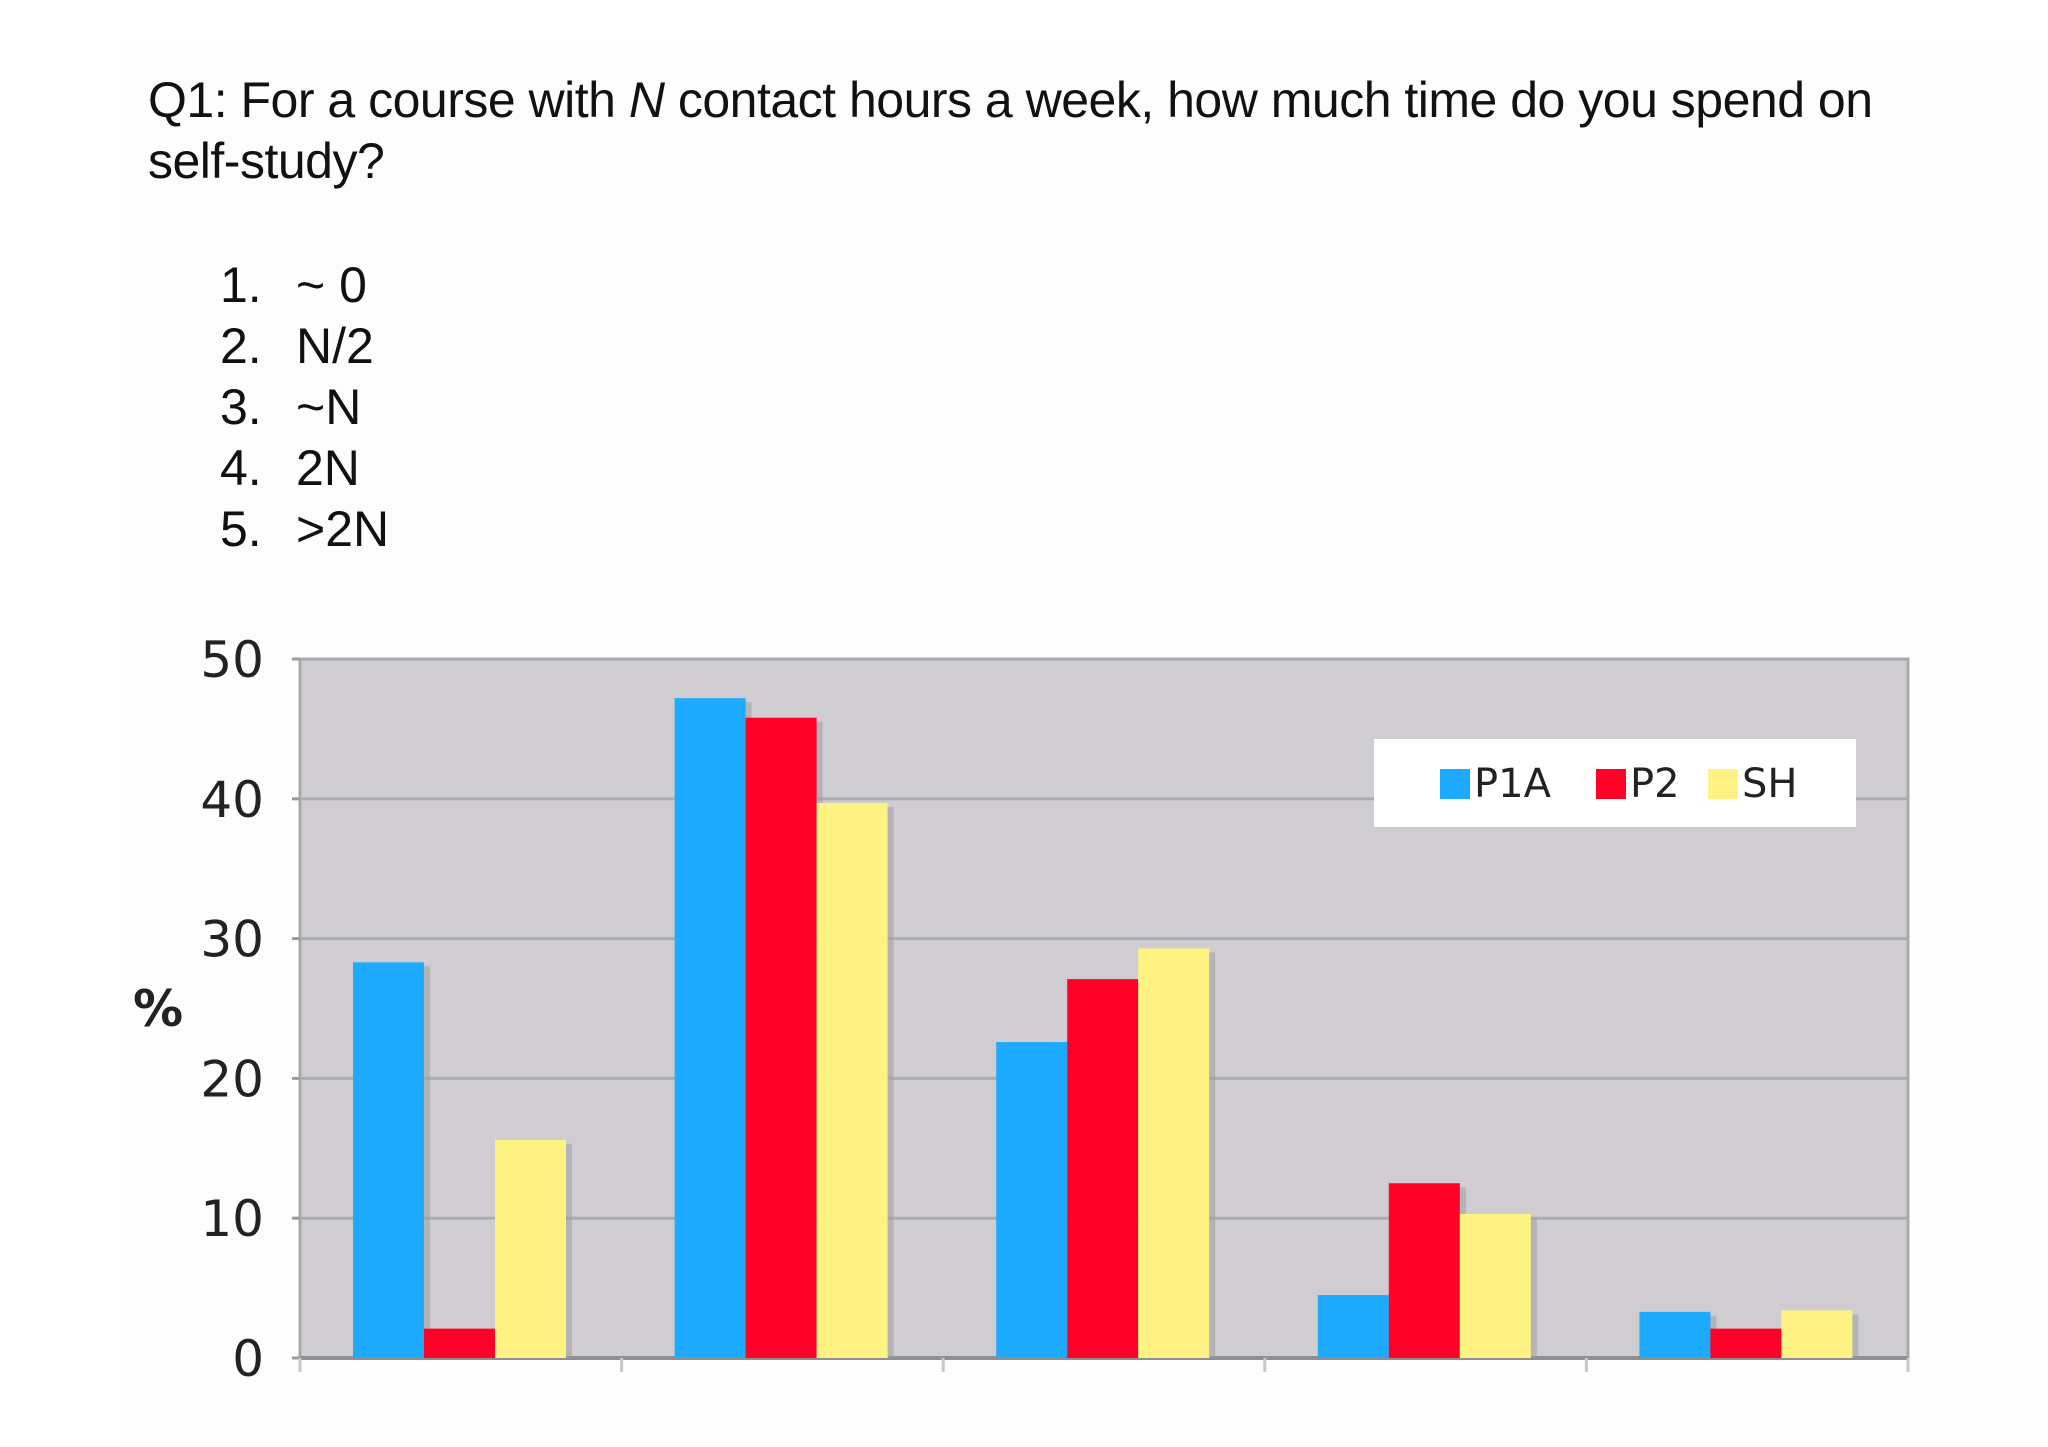 This screenshot has width=2048, height=1447. What do you see at coordinates (1769, 784) in the screenshot?
I see `legend-label-sh: SH` at bounding box center [1769, 784].